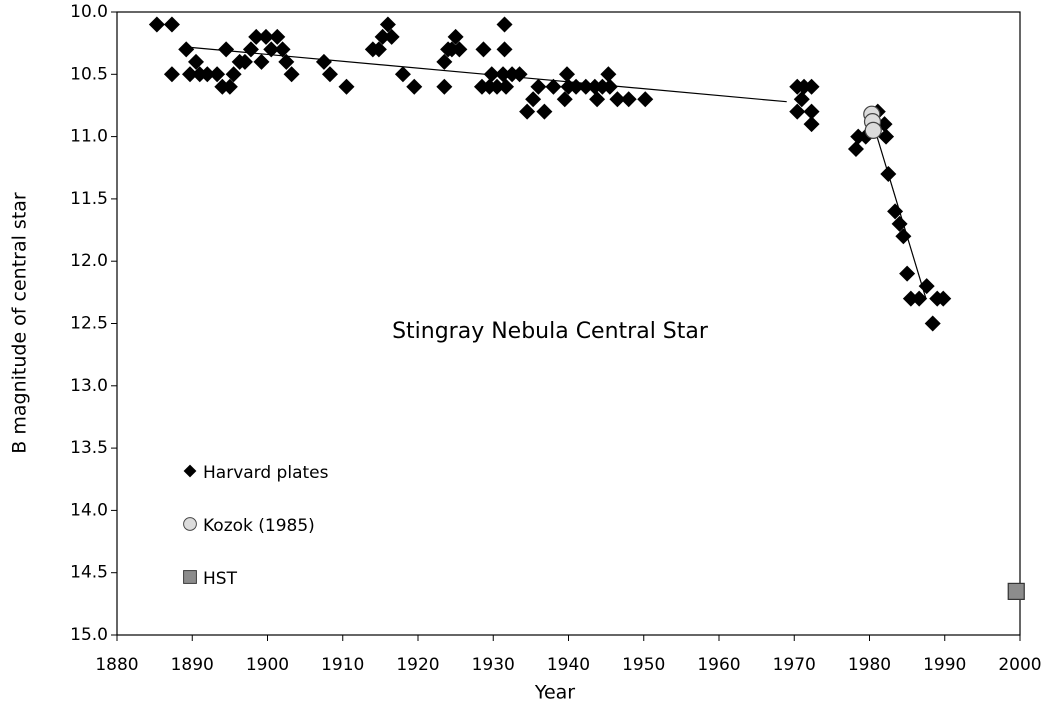  Describe the element at coordinates (718, 665) in the screenshot. I see `x-tick-label: 1960` at that location.